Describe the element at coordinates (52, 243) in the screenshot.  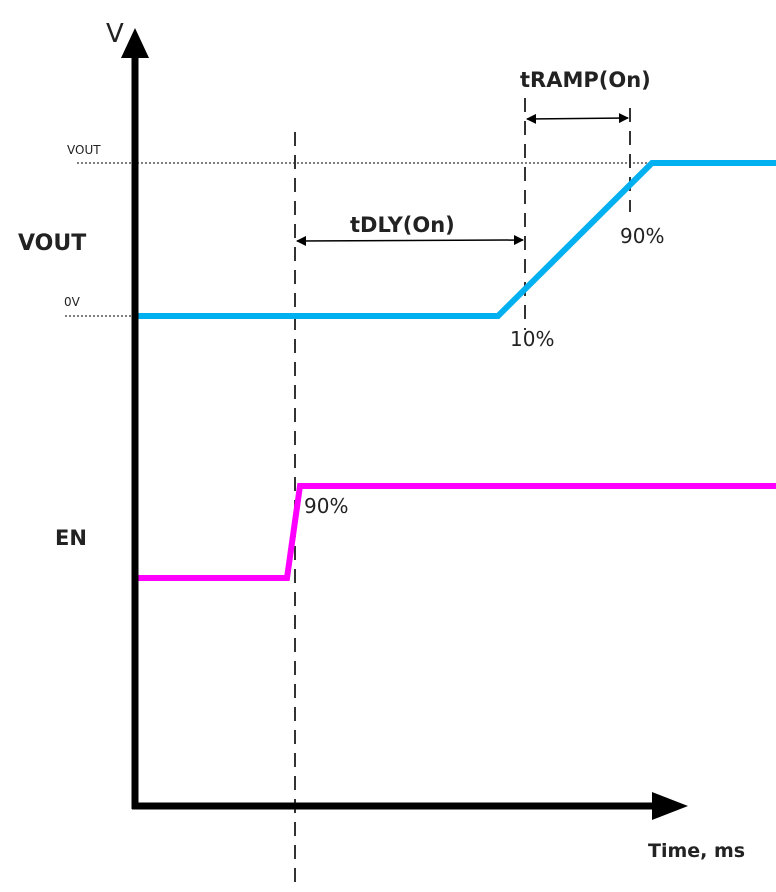
I see `vout-signal-label: VOUT` at that location.